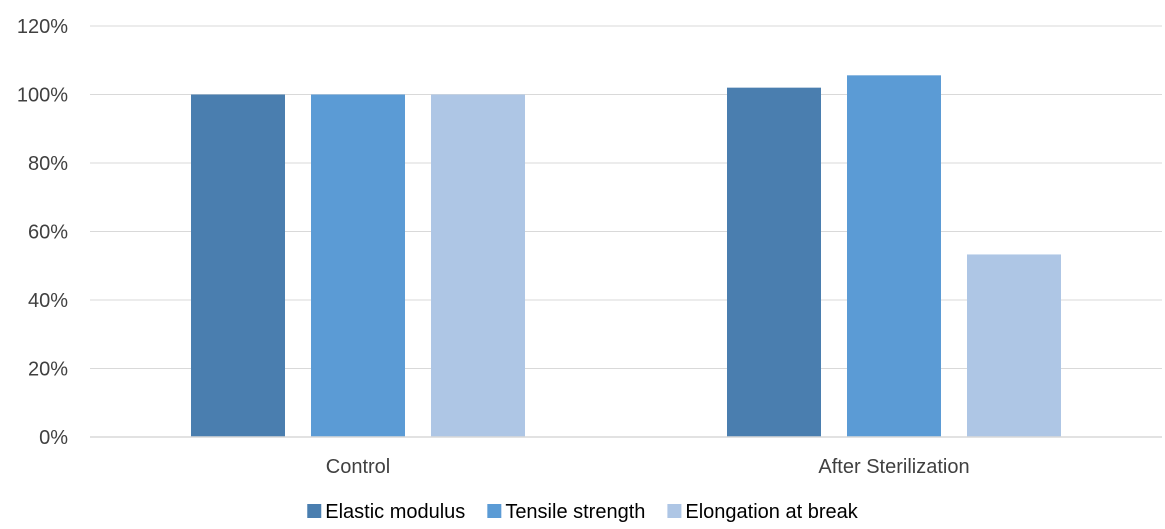  I want to click on legend-label: Elongation at break, so click(771, 512).